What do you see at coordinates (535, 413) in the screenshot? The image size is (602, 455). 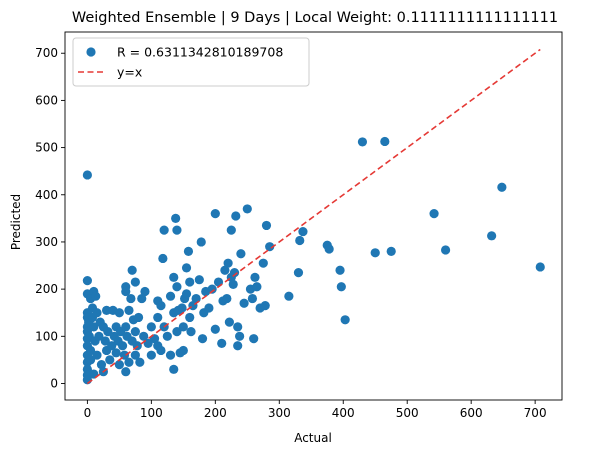 I see `x-tick-label: 700` at bounding box center [535, 413].